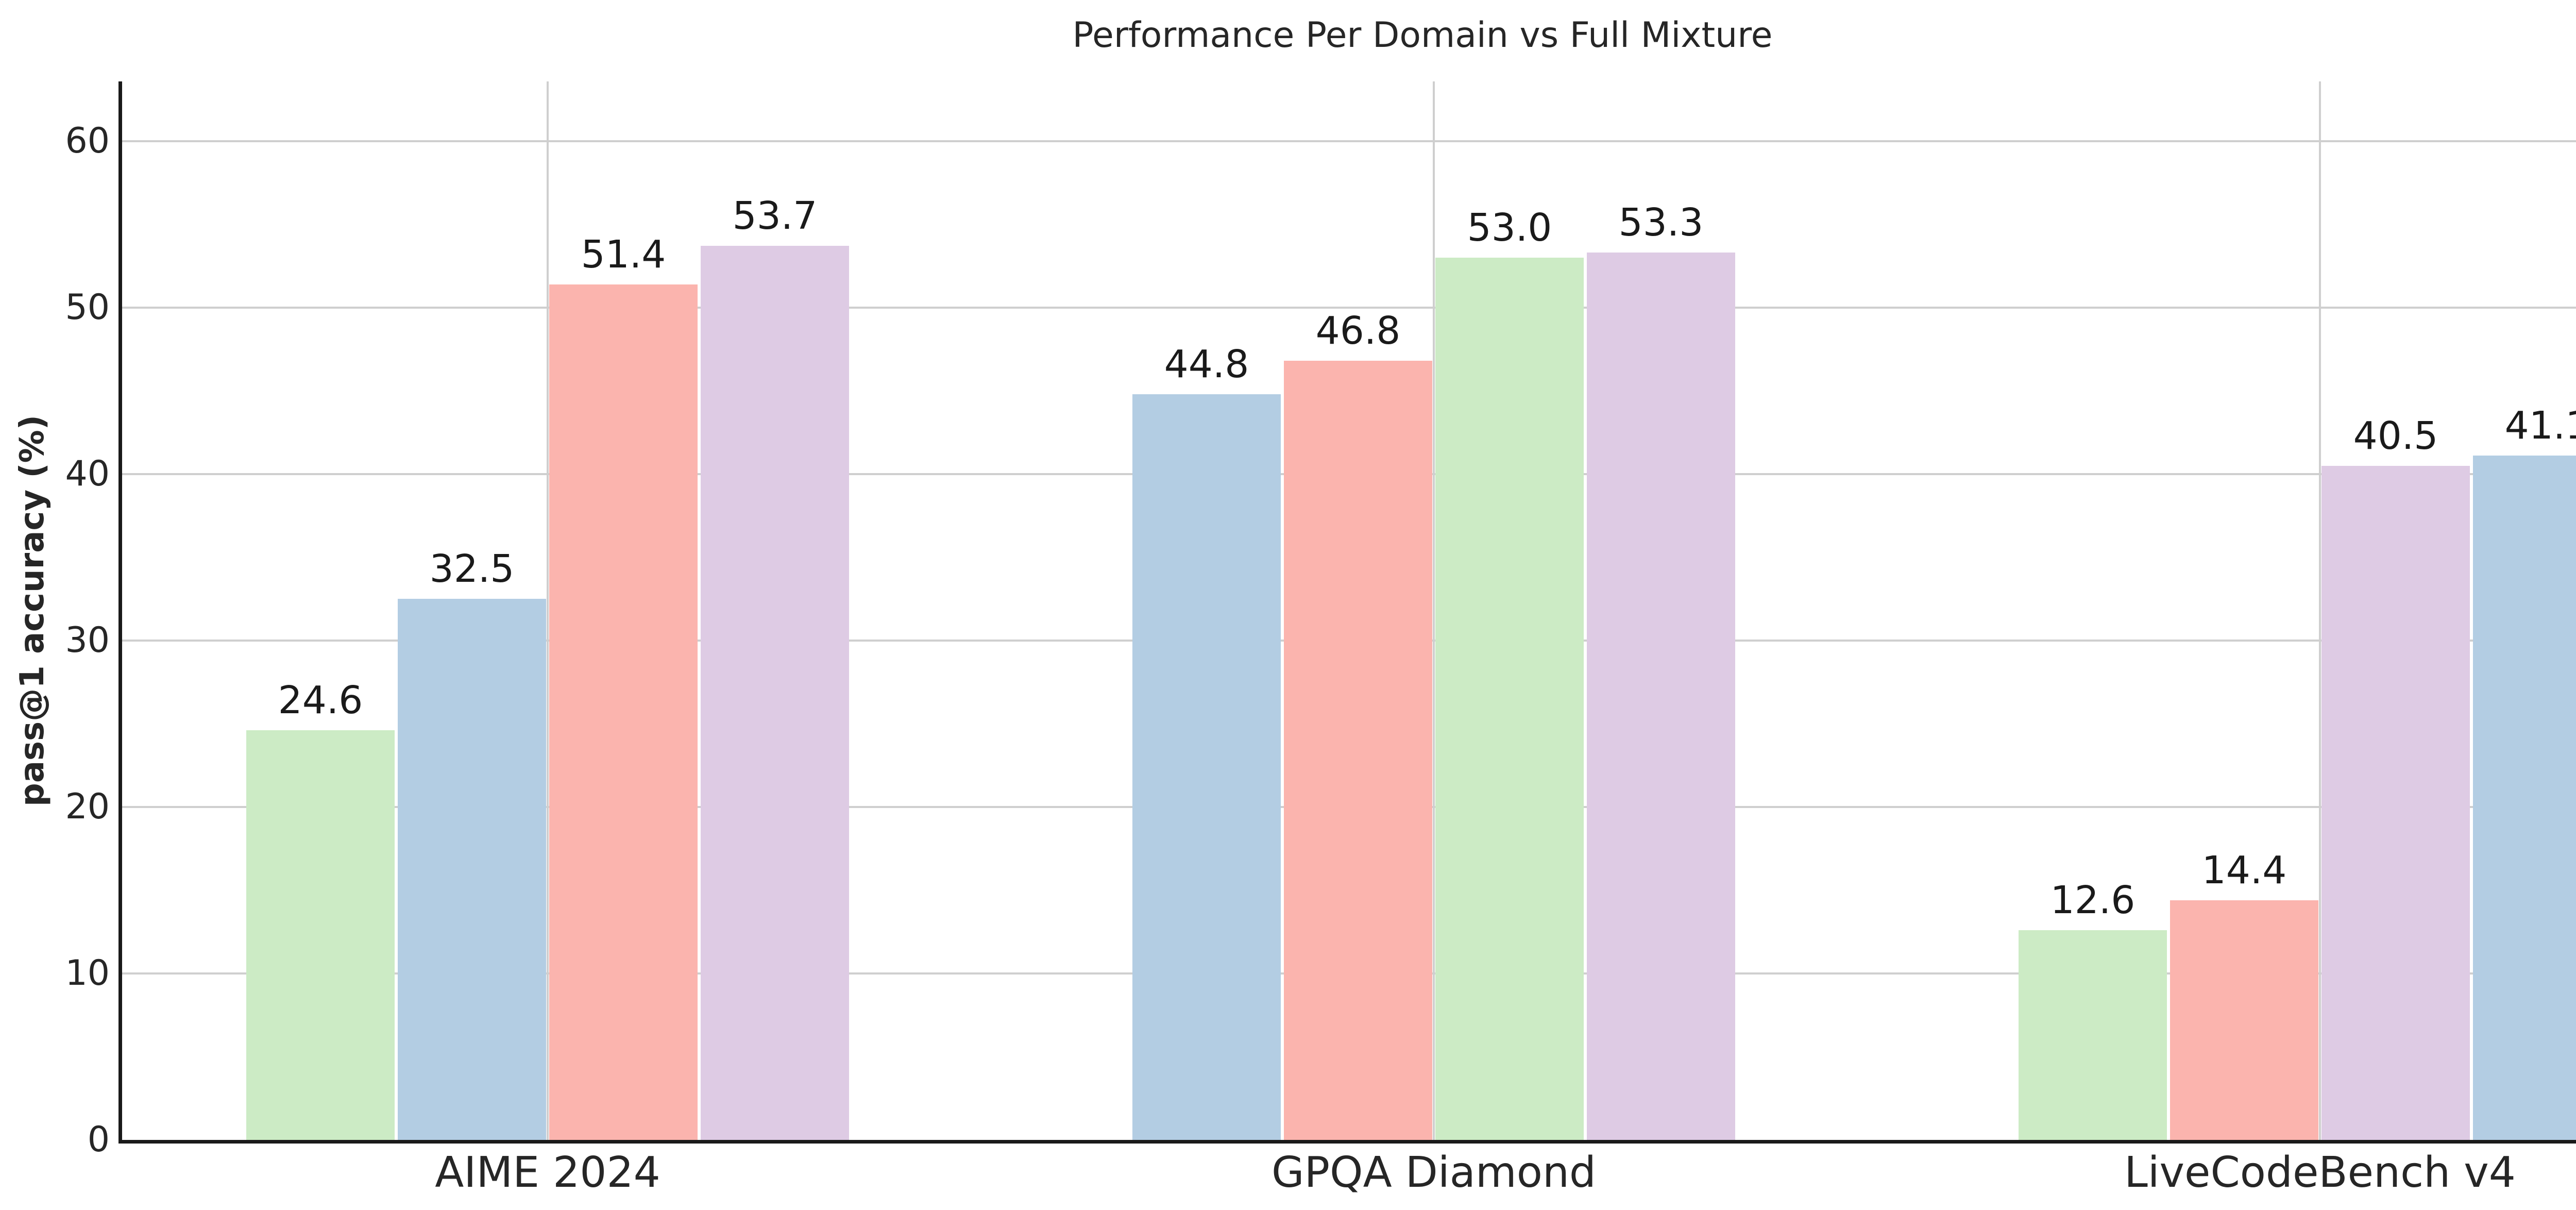 This screenshot has width=2576, height=1210. What do you see at coordinates (1509, 228) in the screenshot?
I see `bar-value-label: 53.0` at bounding box center [1509, 228].